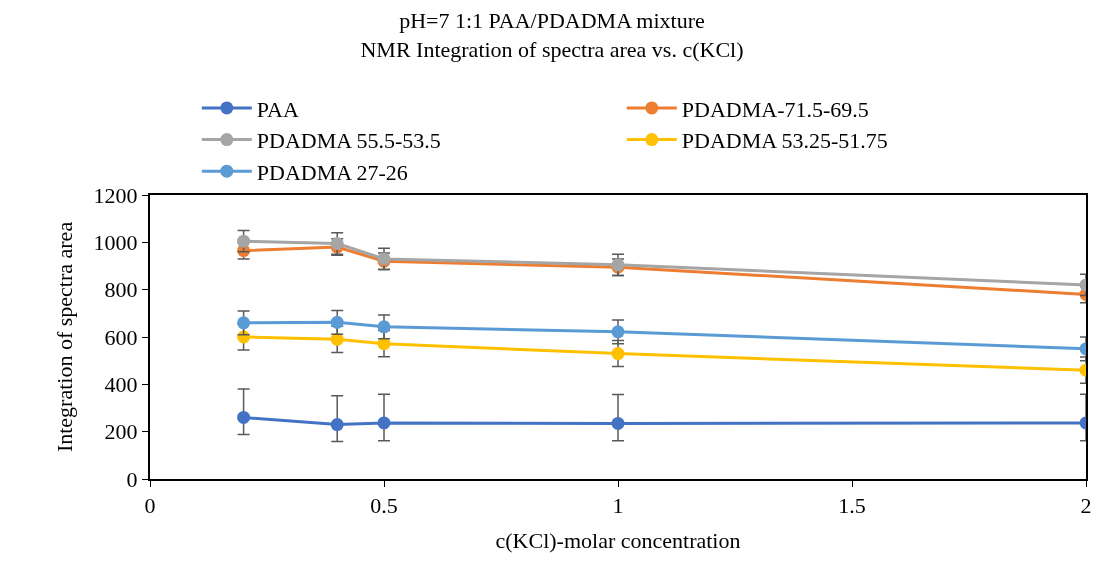  Describe the element at coordinates (618, 540) in the screenshot. I see `x-axis-title: c(KCl)-molar concentration` at that location.